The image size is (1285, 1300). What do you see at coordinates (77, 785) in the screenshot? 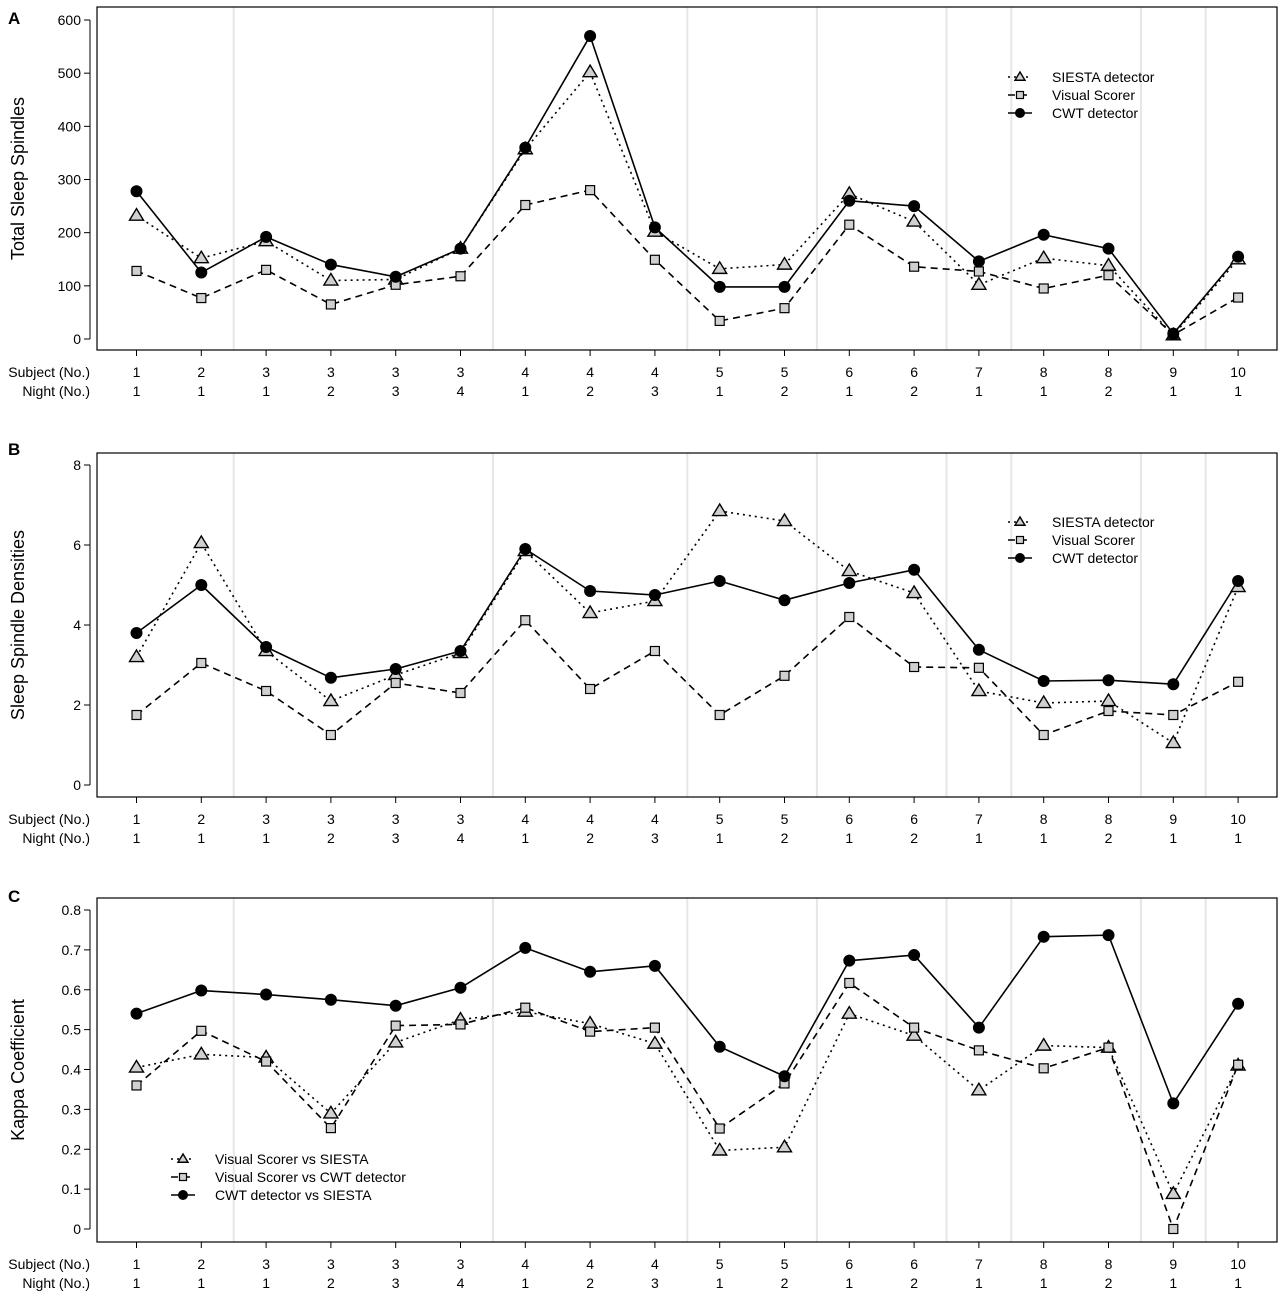
I see `y-tick-label: 0` at bounding box center [77, 785].